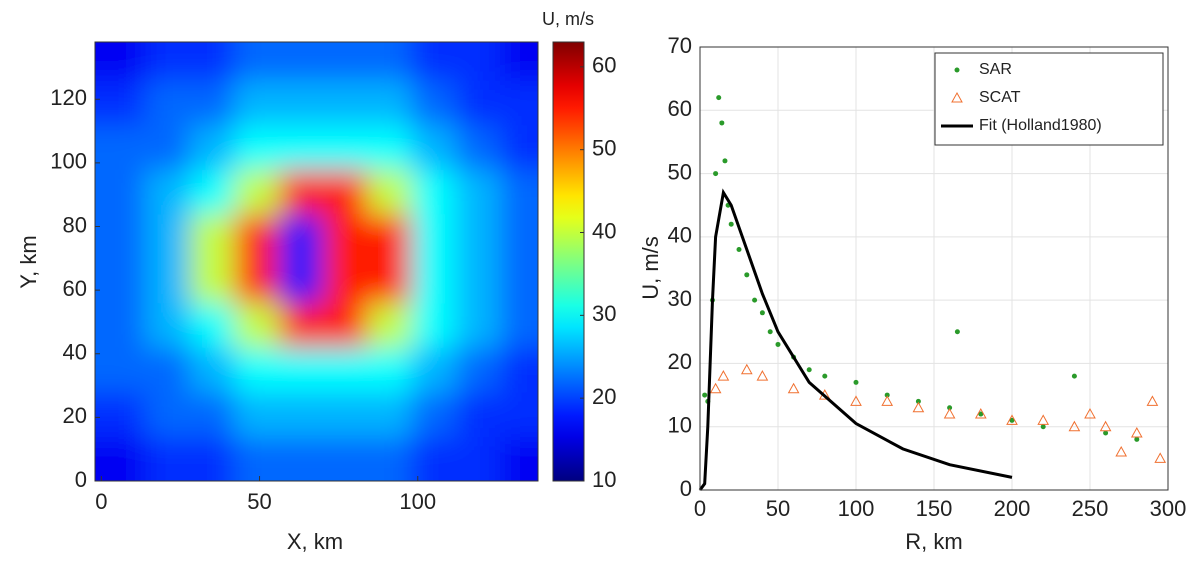  Describe the element at coordinates (934, 508) in the screenshot. I see `x-tick-label: 150` at that location.